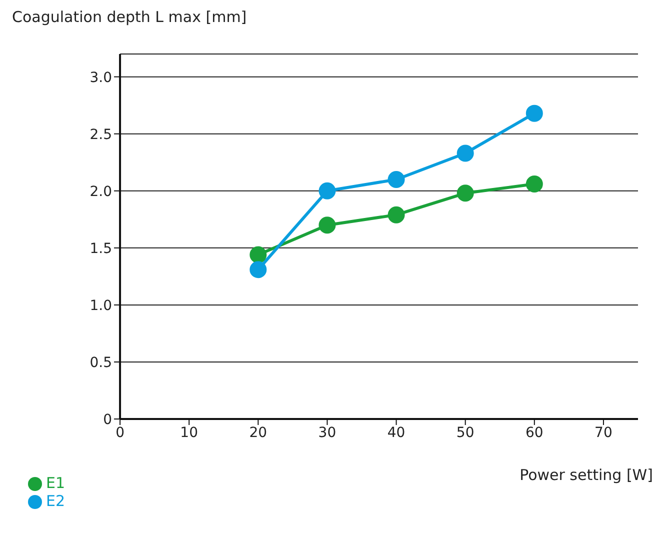 Image resolution: width=661 pixels, height=554 pixels. I want to click on y-tick-label: 1.0, so click(101, 306).